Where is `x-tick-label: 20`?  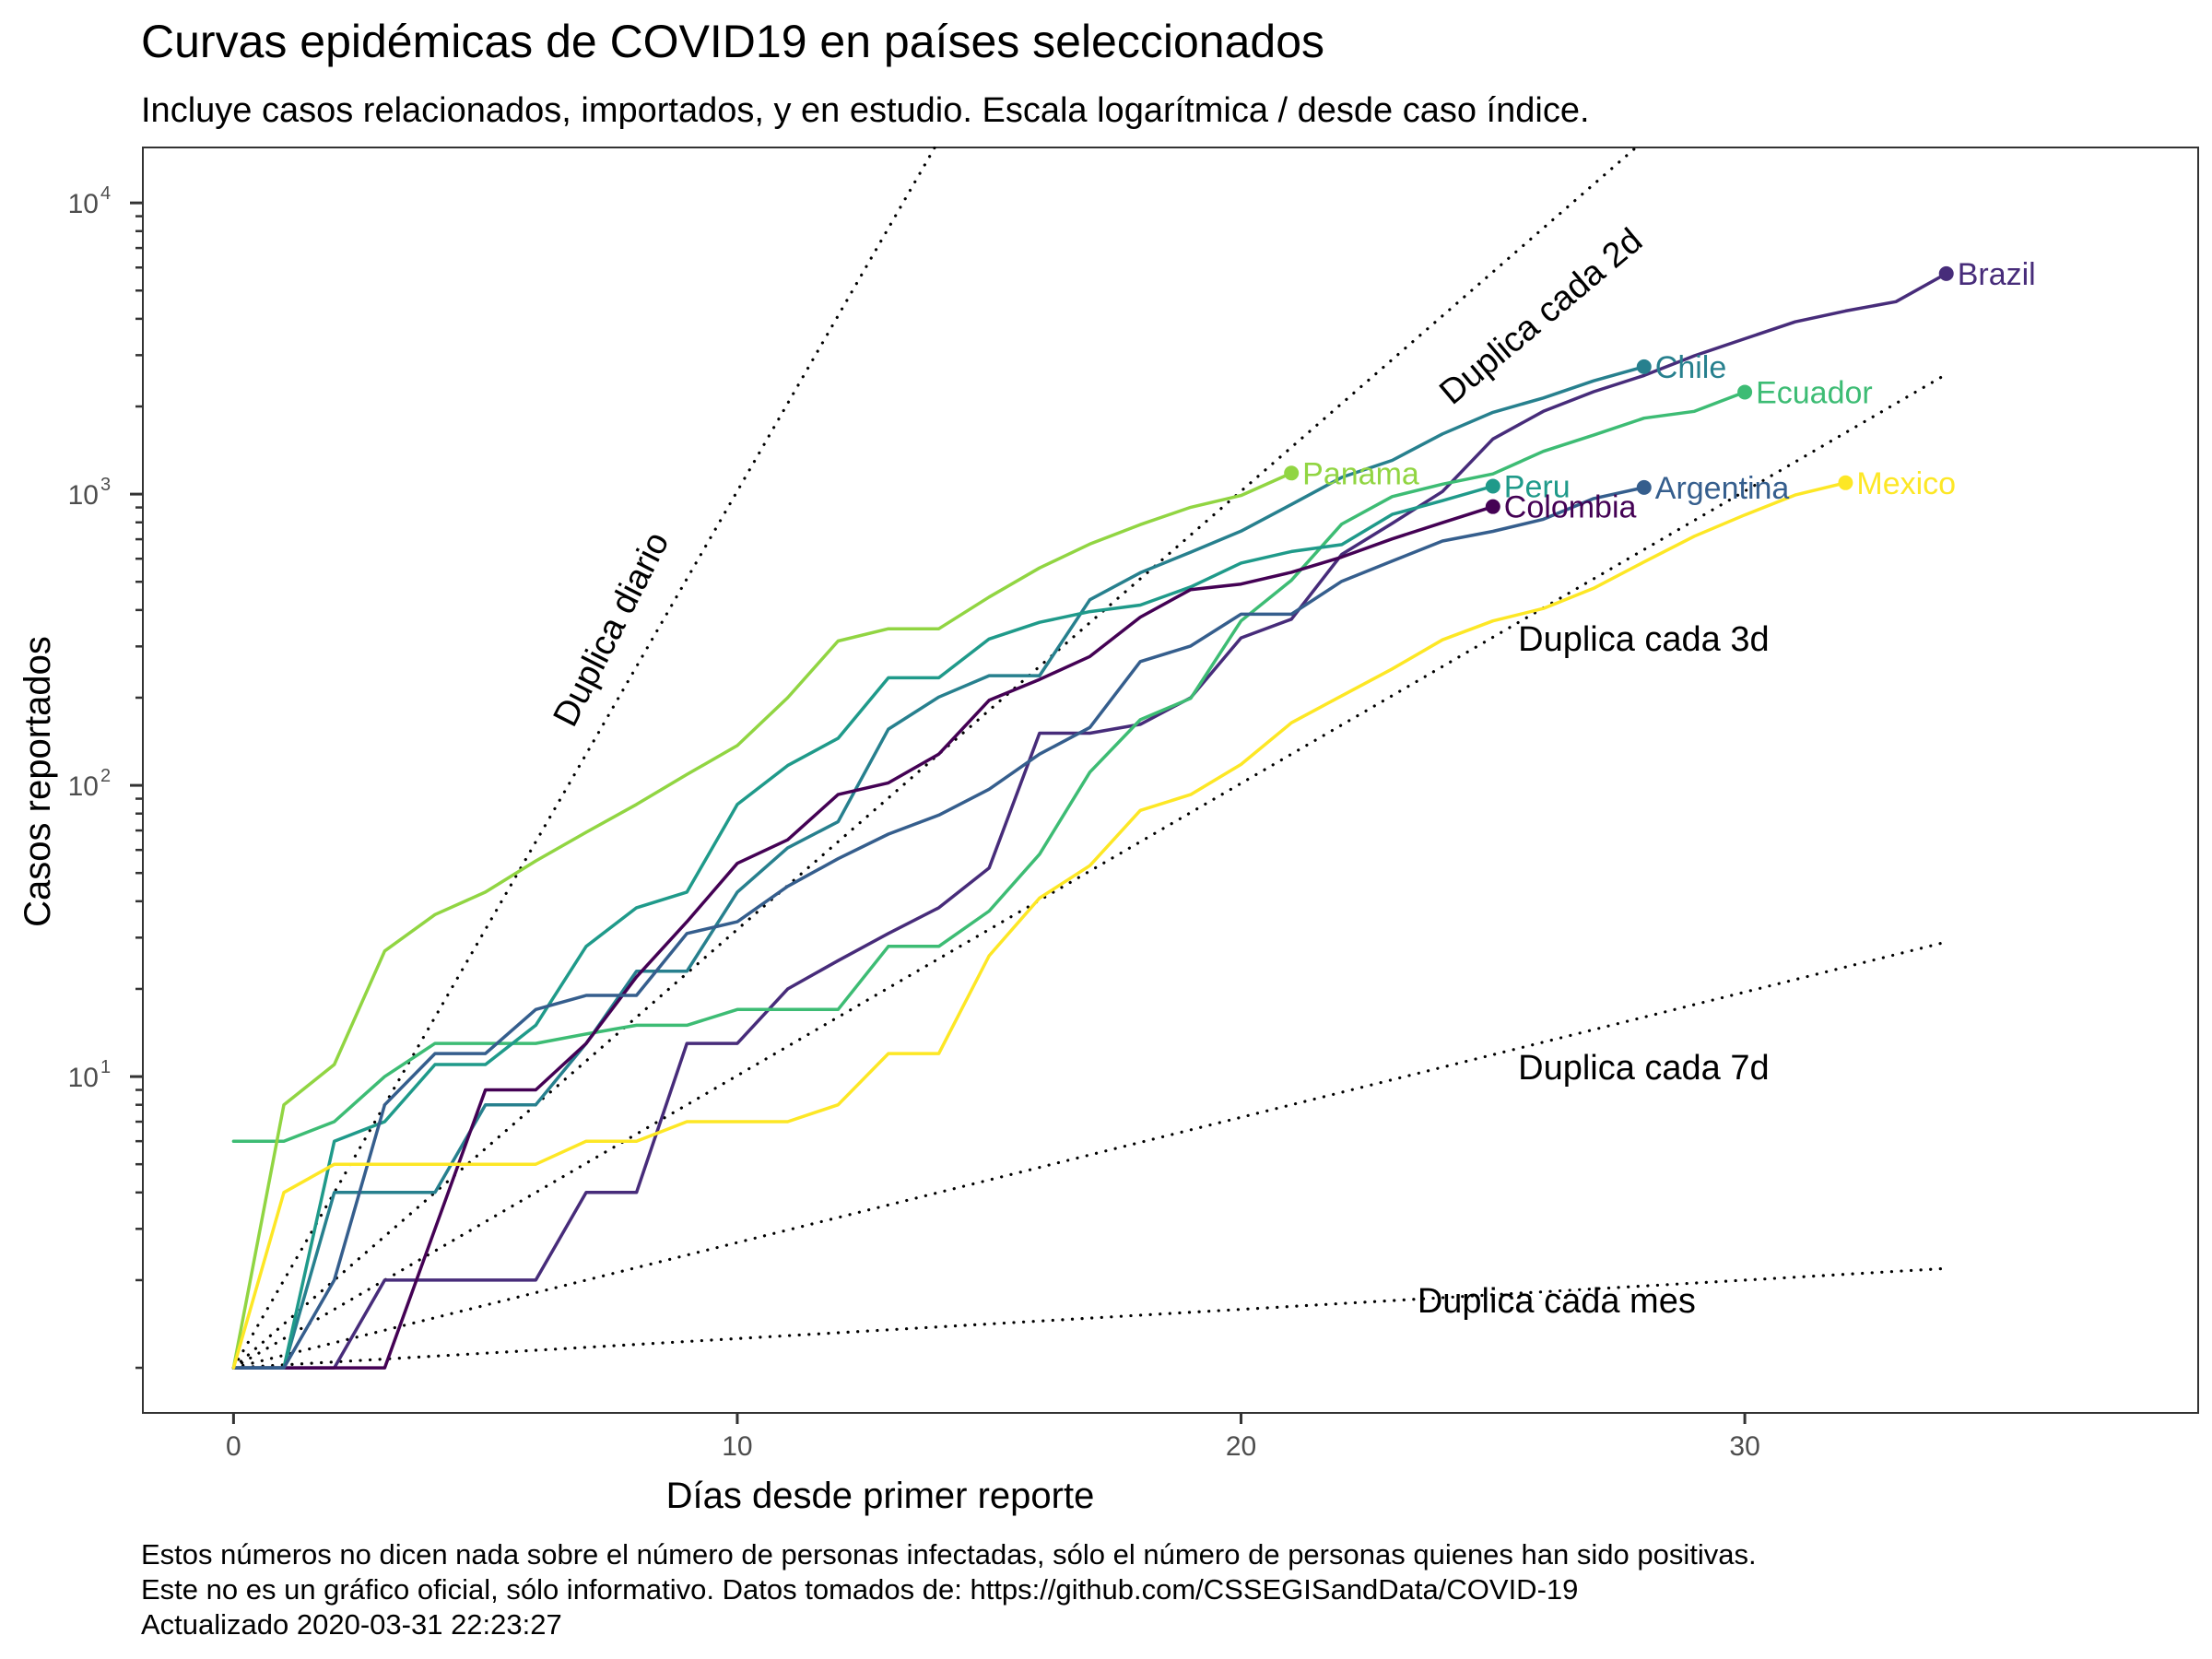 x-tick-label: 20 is located at coordinates (1241, 1446).